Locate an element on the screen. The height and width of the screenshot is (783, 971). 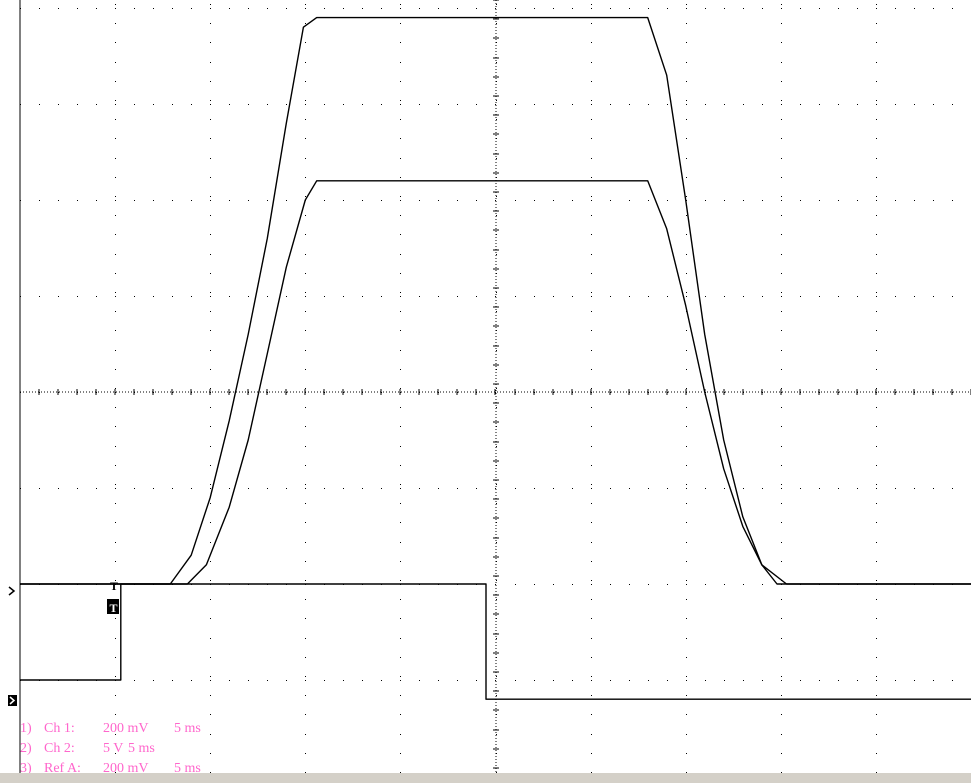
trigger-marker-label: T is located at coordinates (114, 608).